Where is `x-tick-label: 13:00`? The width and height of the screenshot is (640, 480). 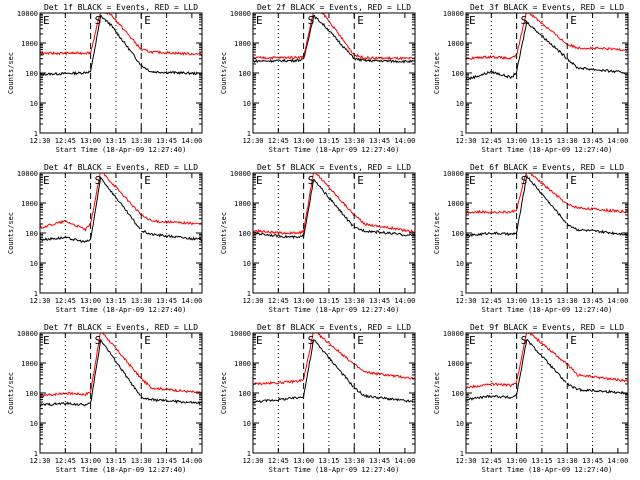 x-tick-label: 13:00 is located at coordinates (90, 141).